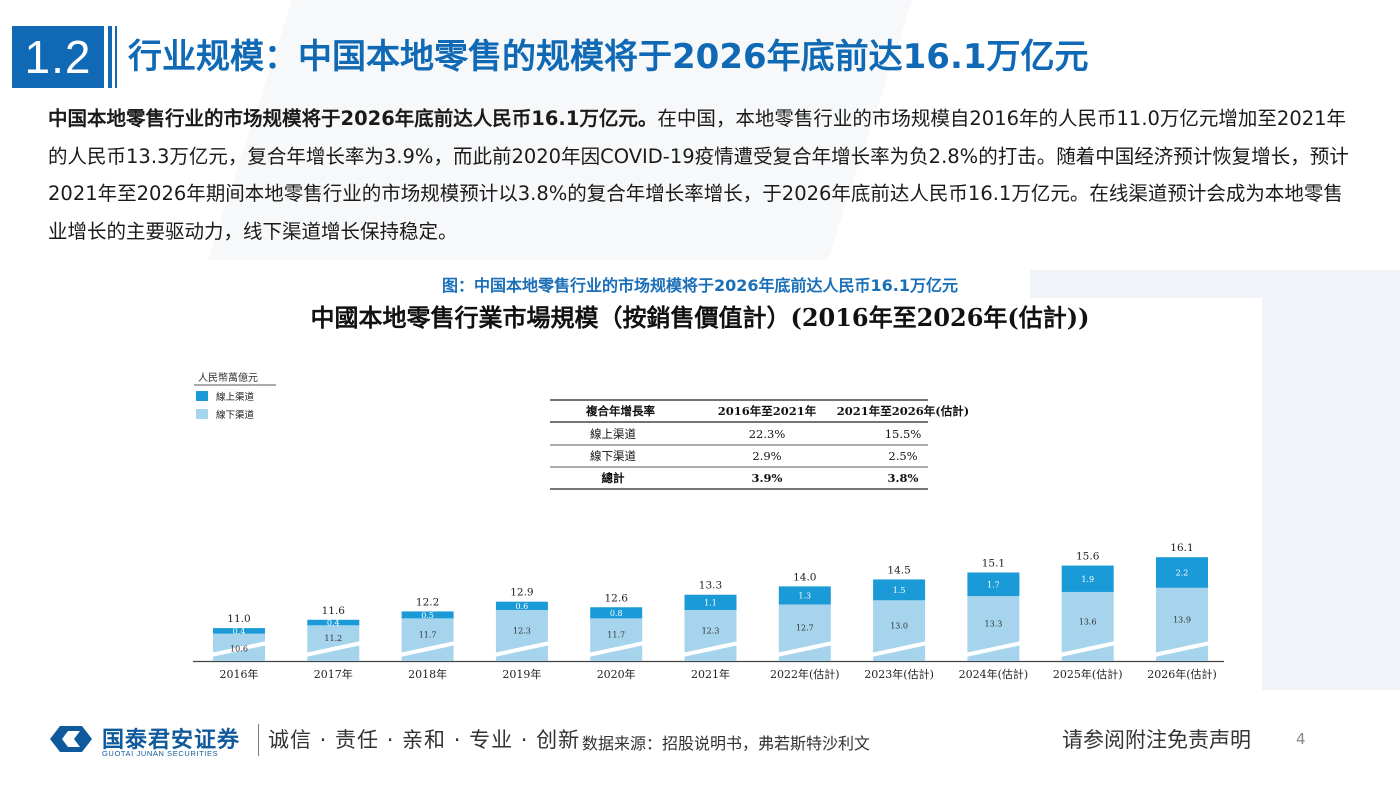 The height and width of the screenshot is (788, 1400). Describe the element at coordinates (993, 624) in the screenshot. I see `bar-offline-label: 13.3` at that location.